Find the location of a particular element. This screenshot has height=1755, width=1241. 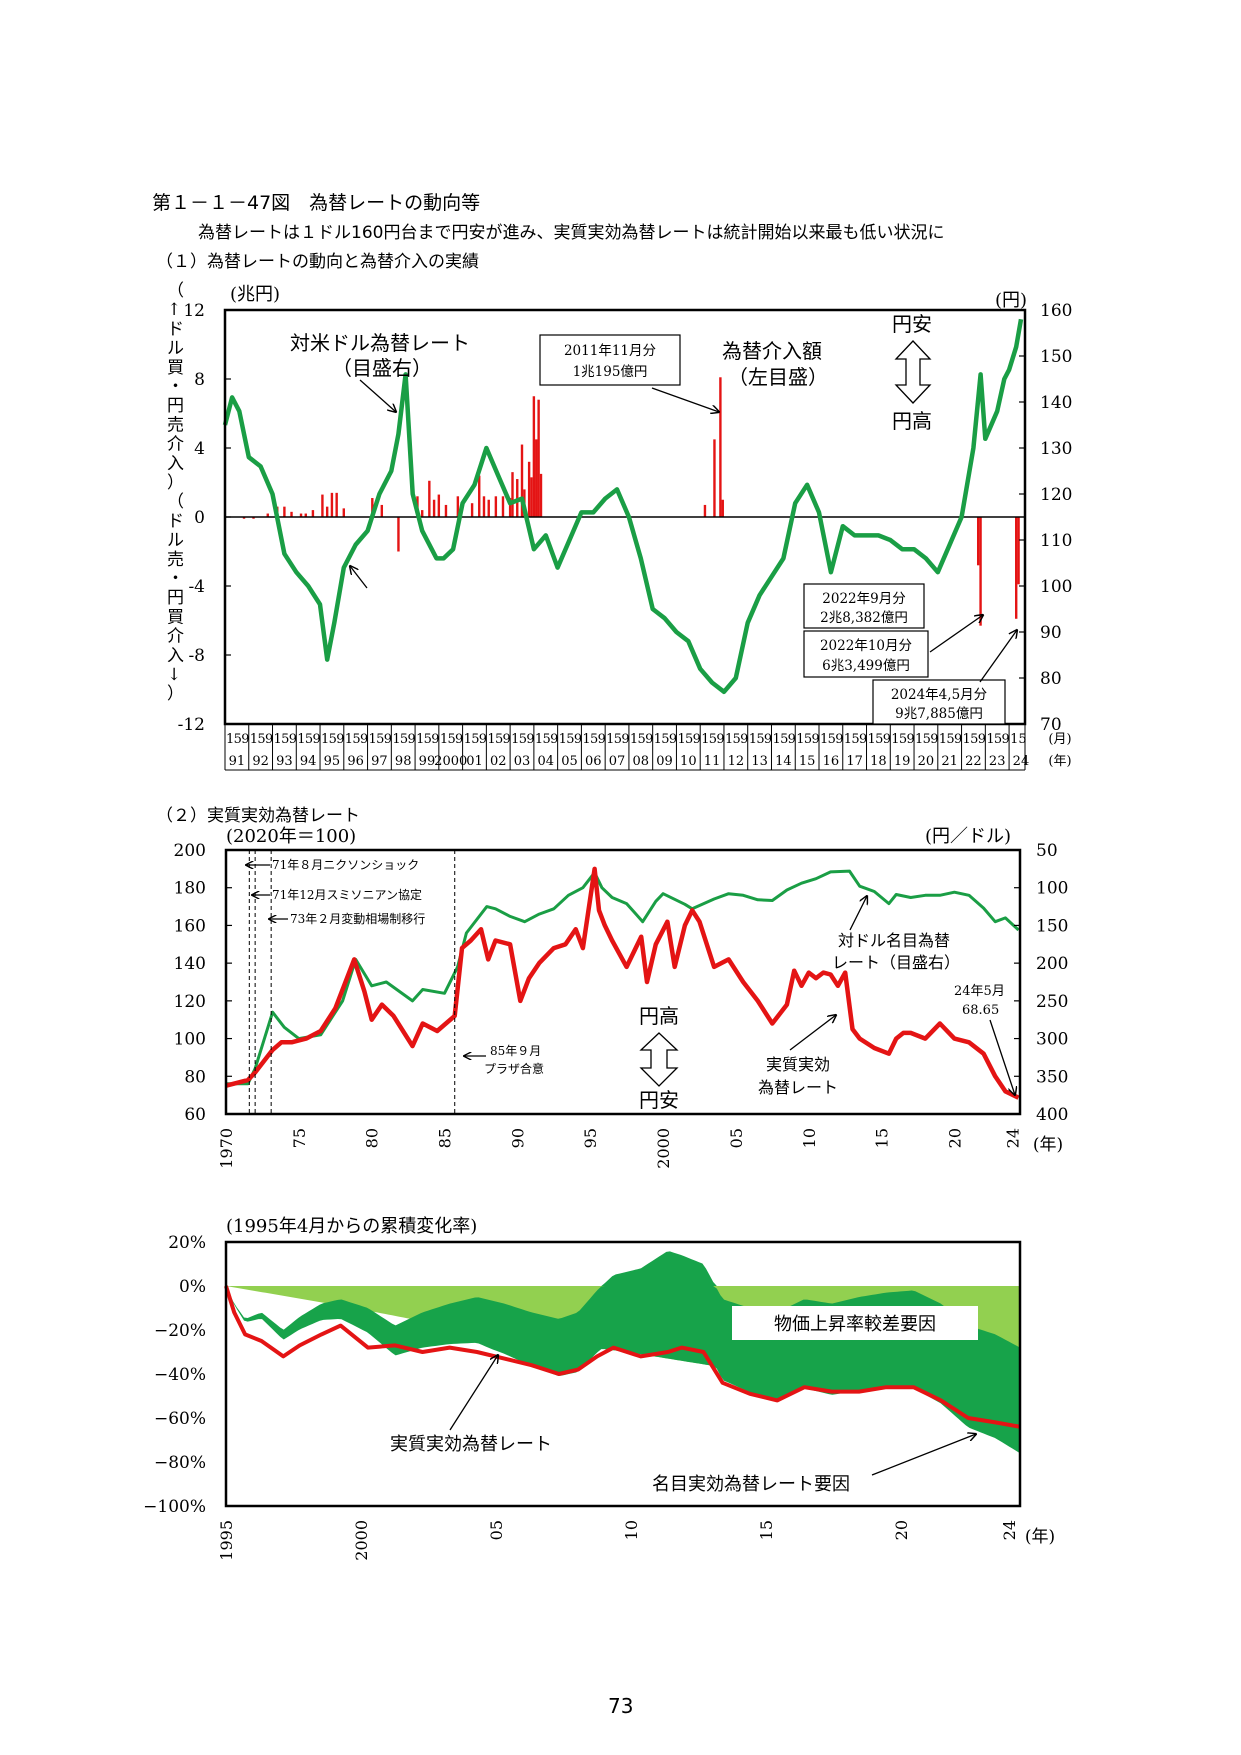

x-tick: 10 is located at coordinates (809, 1138).